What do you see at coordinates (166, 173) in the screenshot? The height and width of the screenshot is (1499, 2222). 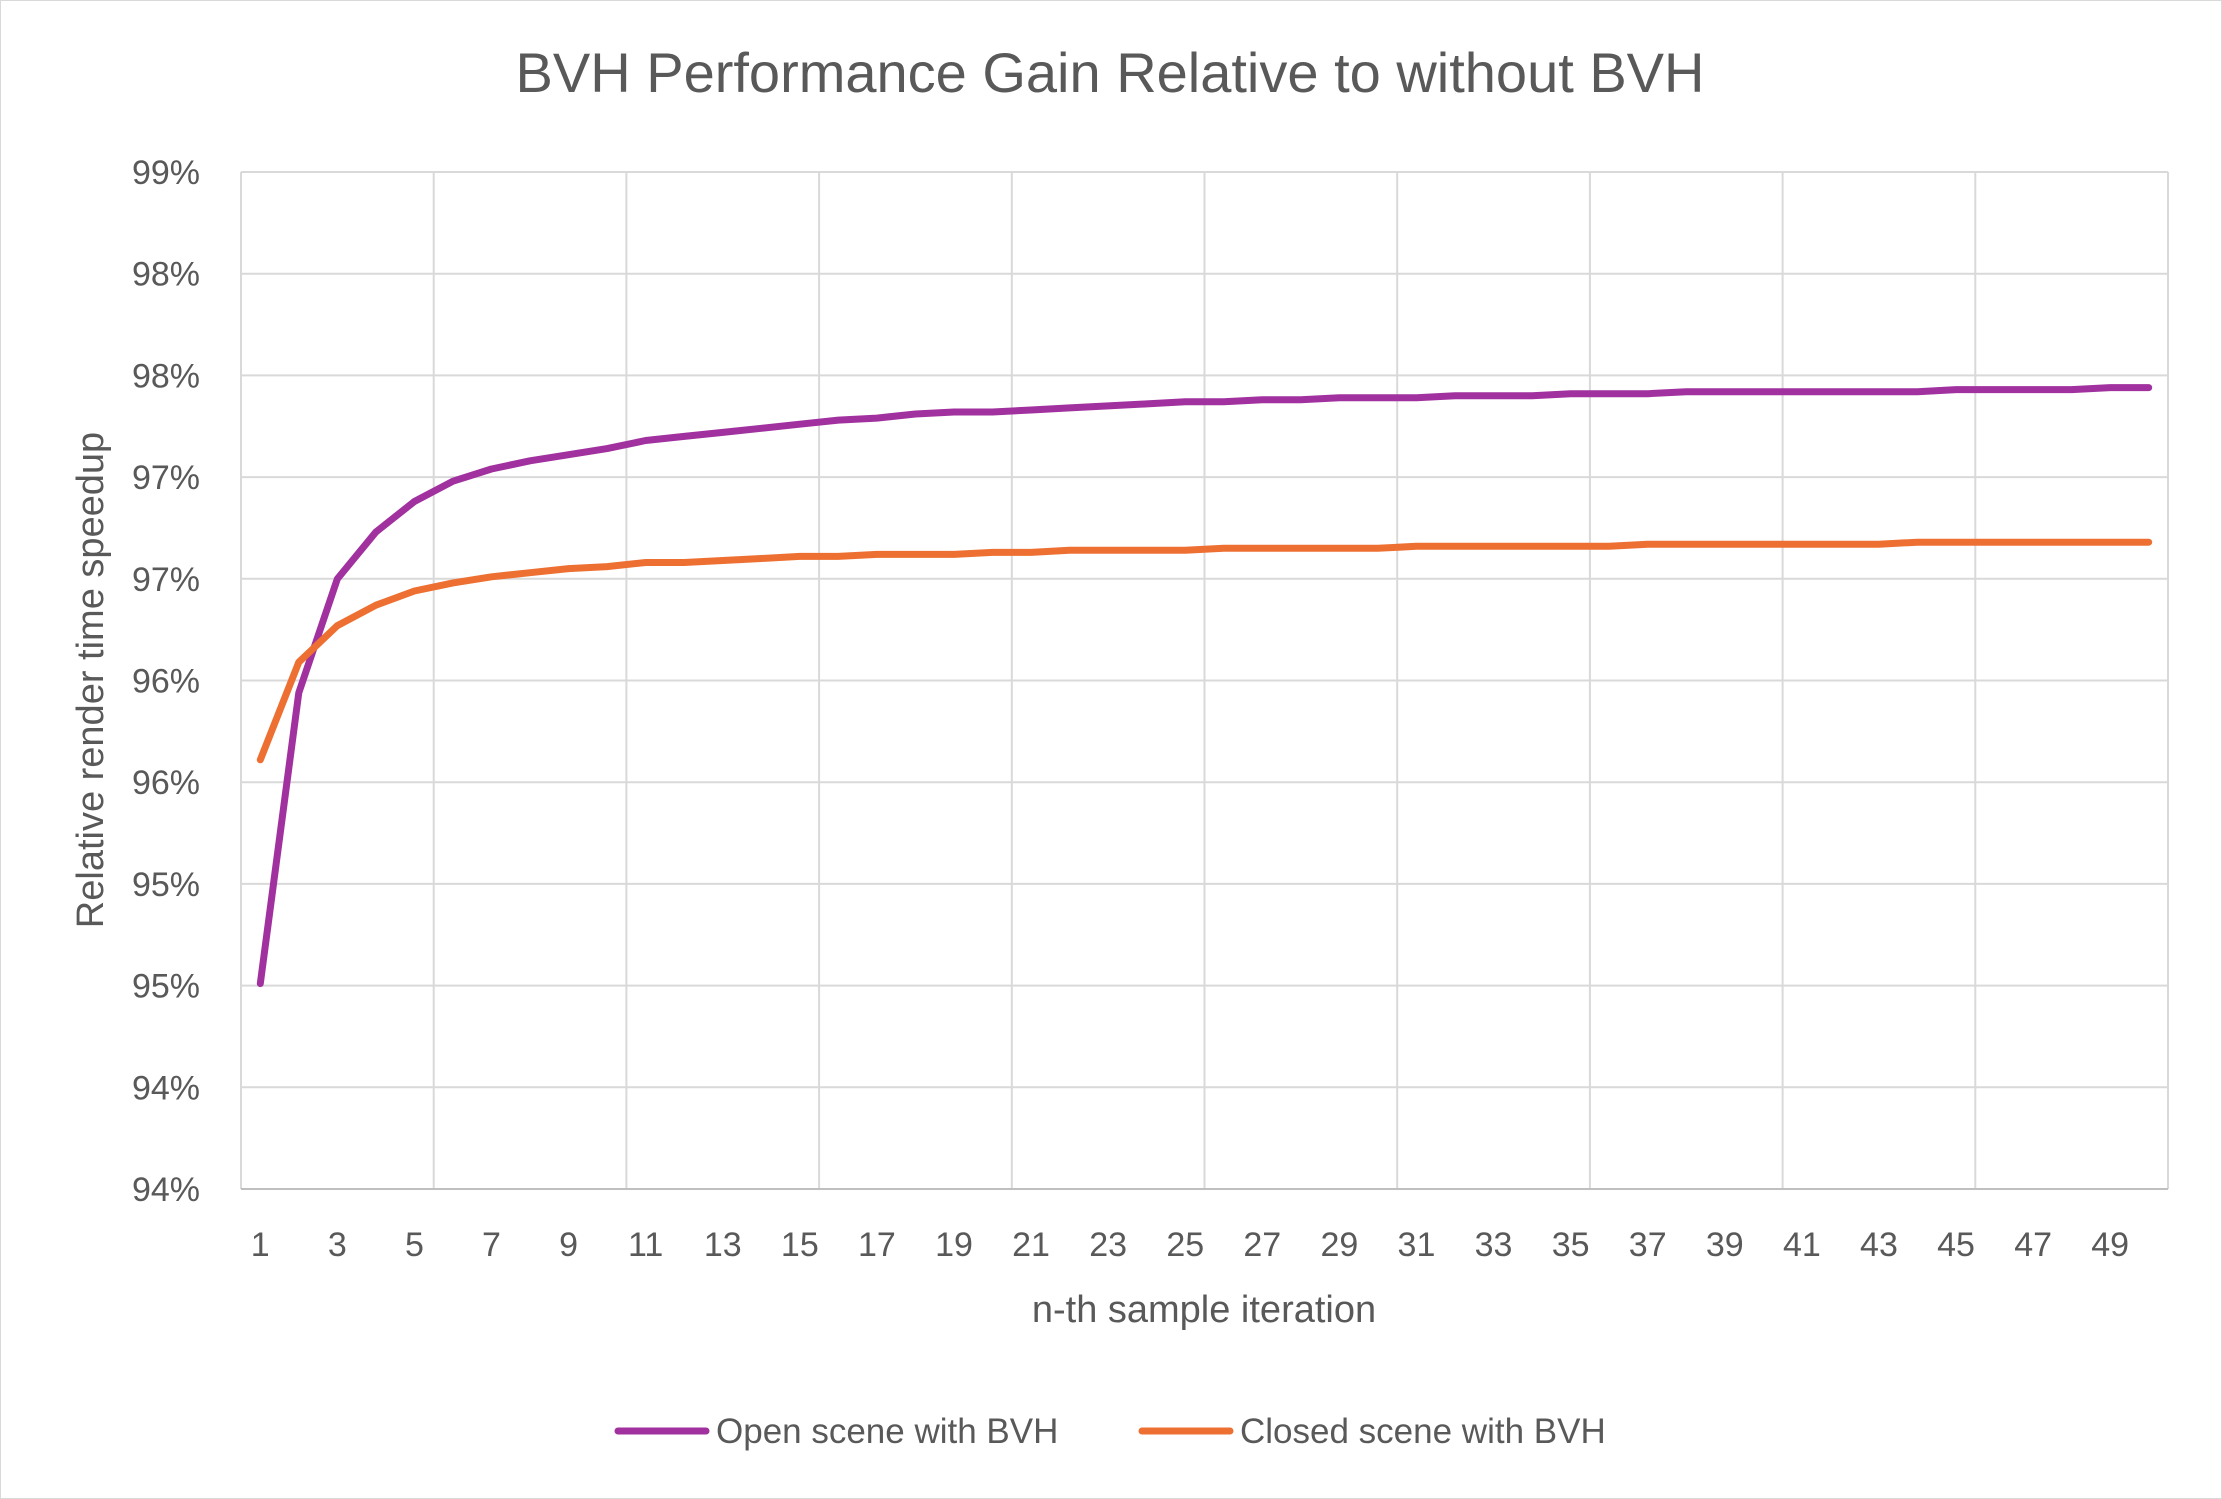 I see `y-tick-label: 99%` at bounding box center [166, 173].